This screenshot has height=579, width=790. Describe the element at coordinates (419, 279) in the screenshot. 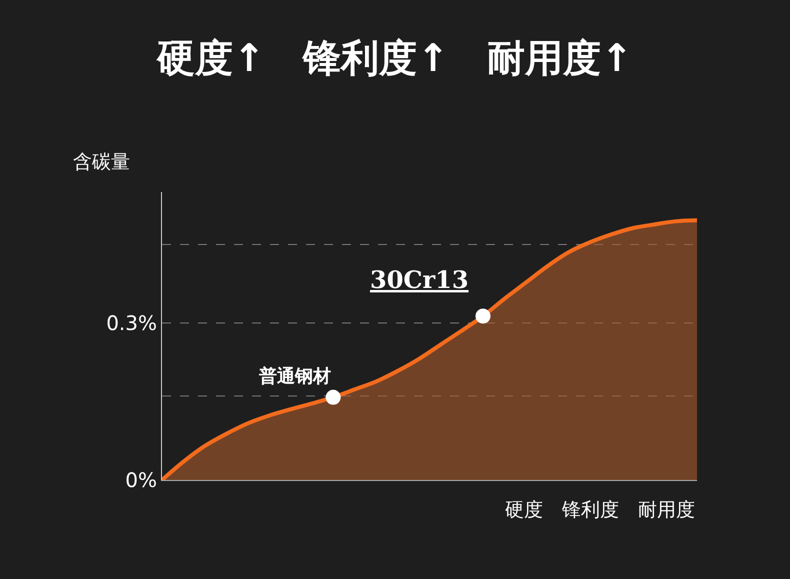

I see `annotation: 30Cr13` at that location.